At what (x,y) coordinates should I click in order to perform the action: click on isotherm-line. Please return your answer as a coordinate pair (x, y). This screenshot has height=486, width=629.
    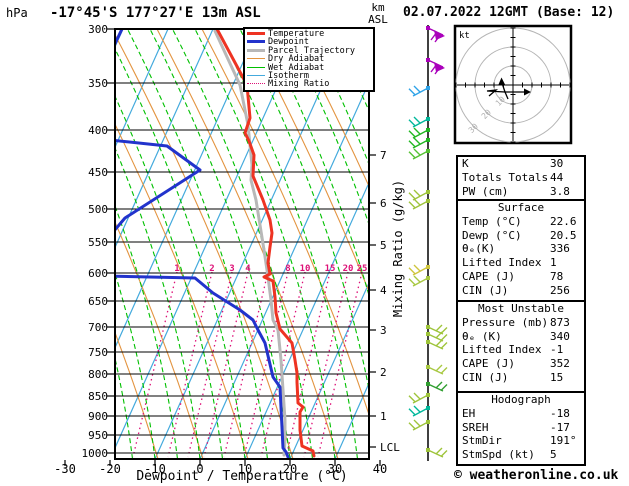
    Looking at the image, I should click on (351, 421).